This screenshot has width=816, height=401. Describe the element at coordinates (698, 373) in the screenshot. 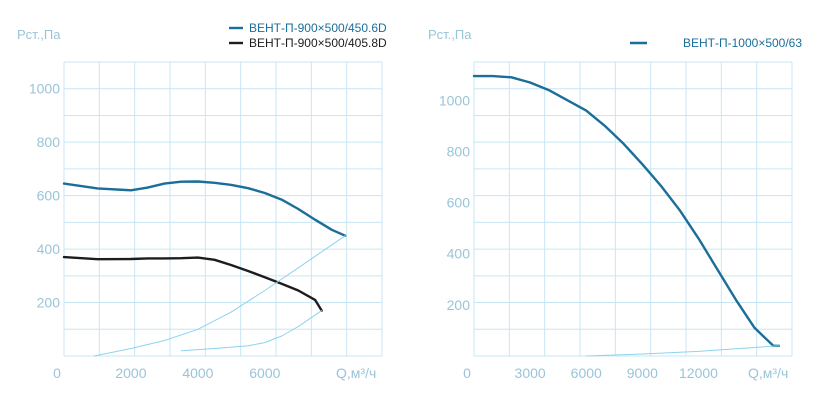

I see `x-tick-label: 12000` at that location.